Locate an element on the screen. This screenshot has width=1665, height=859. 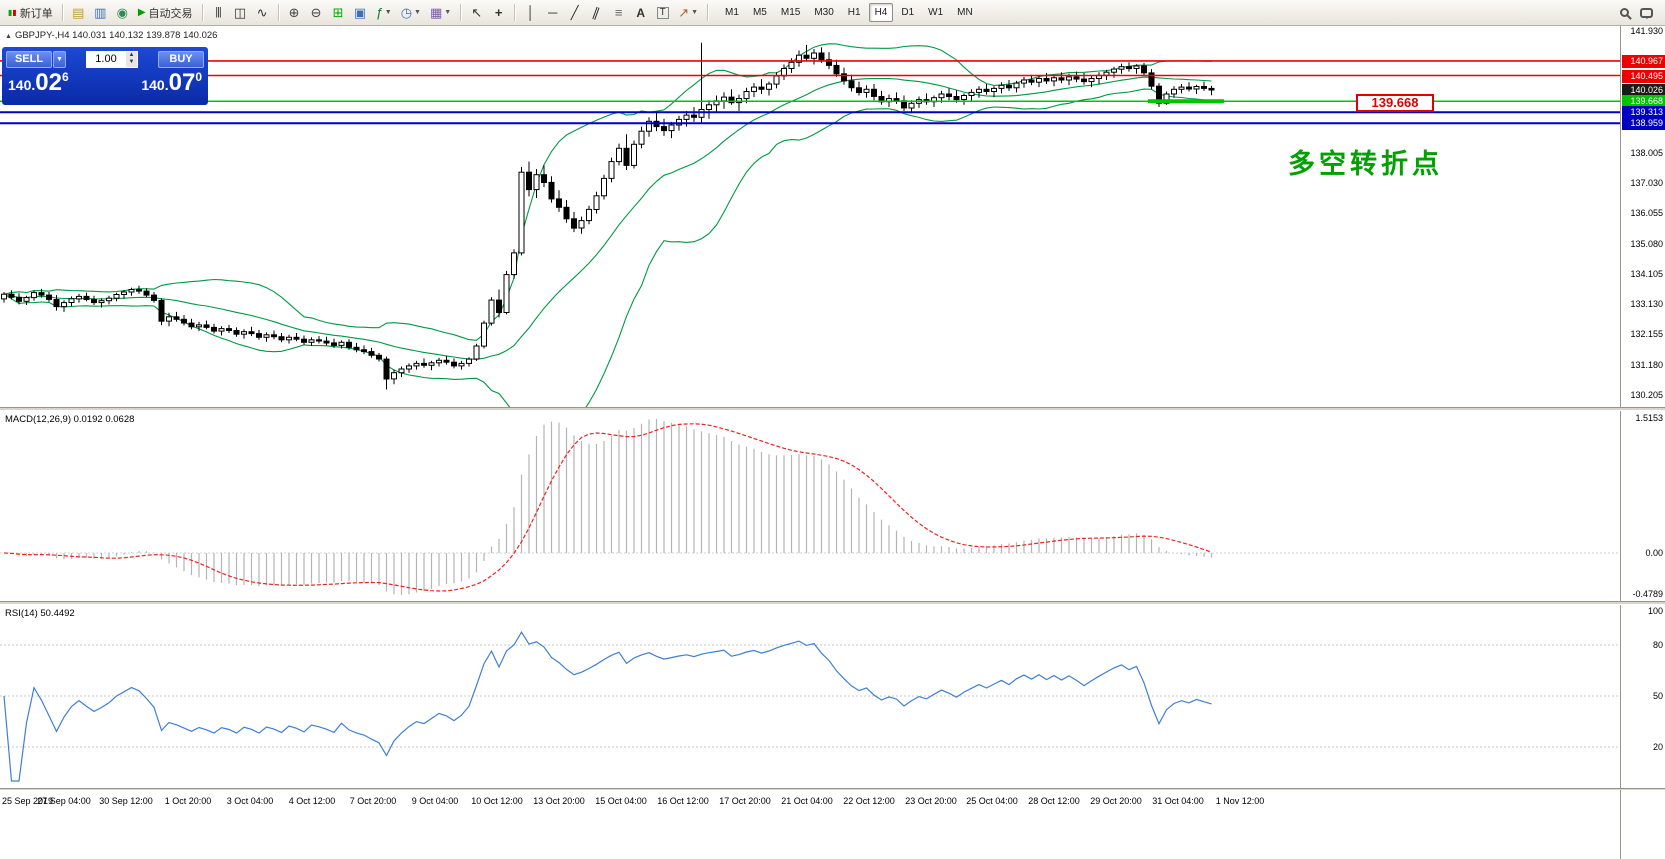
arrows-button: ↗ ▼ is located at coordinates (688, 13).